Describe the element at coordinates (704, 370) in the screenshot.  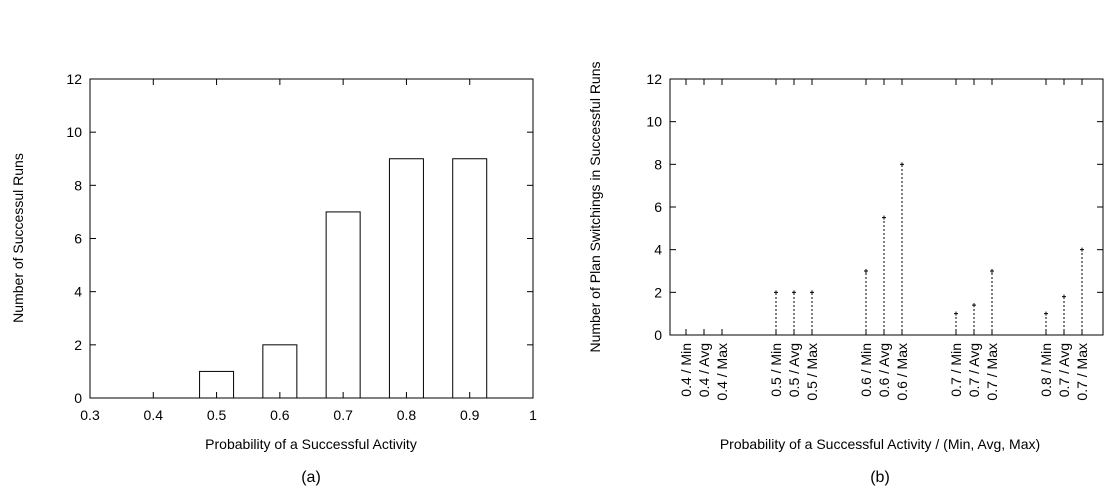
I see `chart-b-x-tick-label: 0.4 / Avg` at that location.